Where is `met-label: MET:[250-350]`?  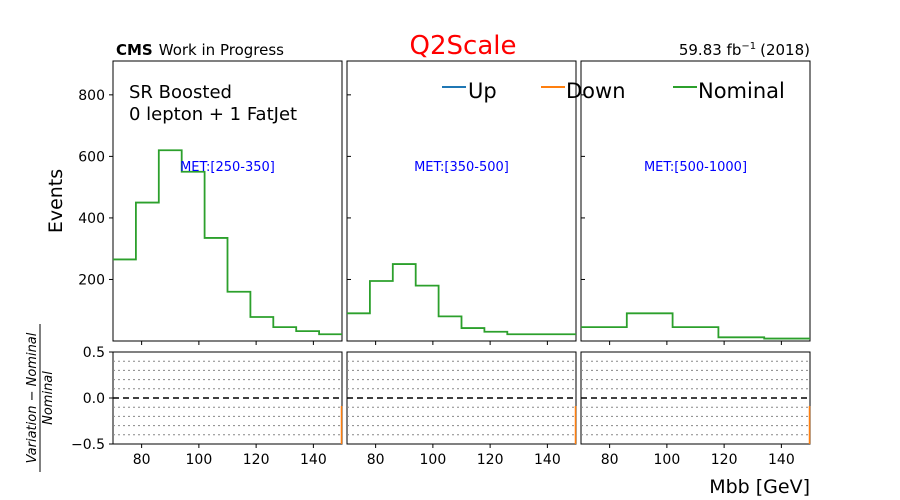 met-label: MET:[250-350] is located at coordinates (227, 167).